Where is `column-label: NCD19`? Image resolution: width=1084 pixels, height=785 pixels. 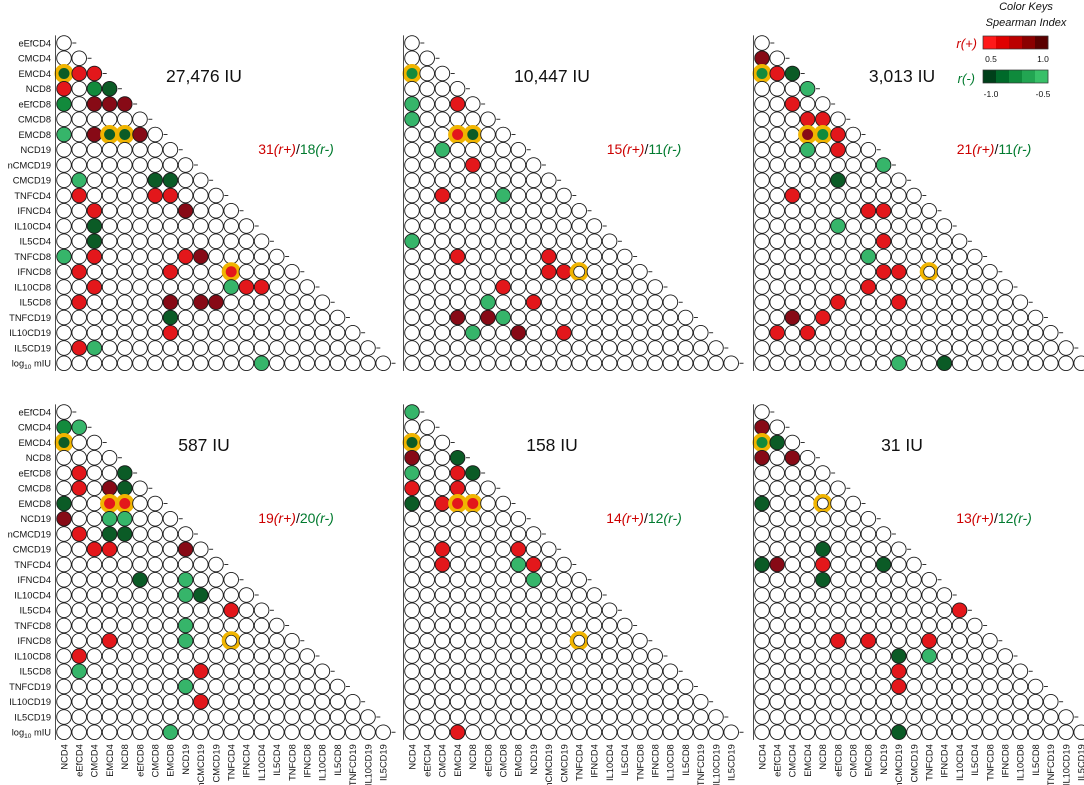 column-label: NCD19 is located at coordinates (884, 759).